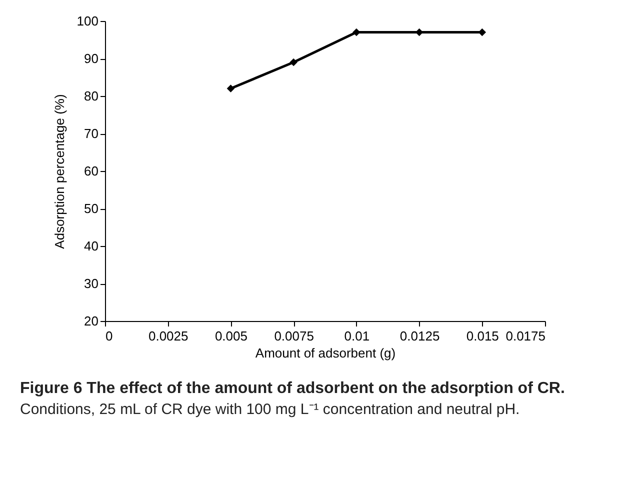 The height and width of the screenshot is (504, 627). What do you see at coordinates (91, 321) in the screenshot?
I see `y-tick-label: 20` at bounding box center [91, 321].